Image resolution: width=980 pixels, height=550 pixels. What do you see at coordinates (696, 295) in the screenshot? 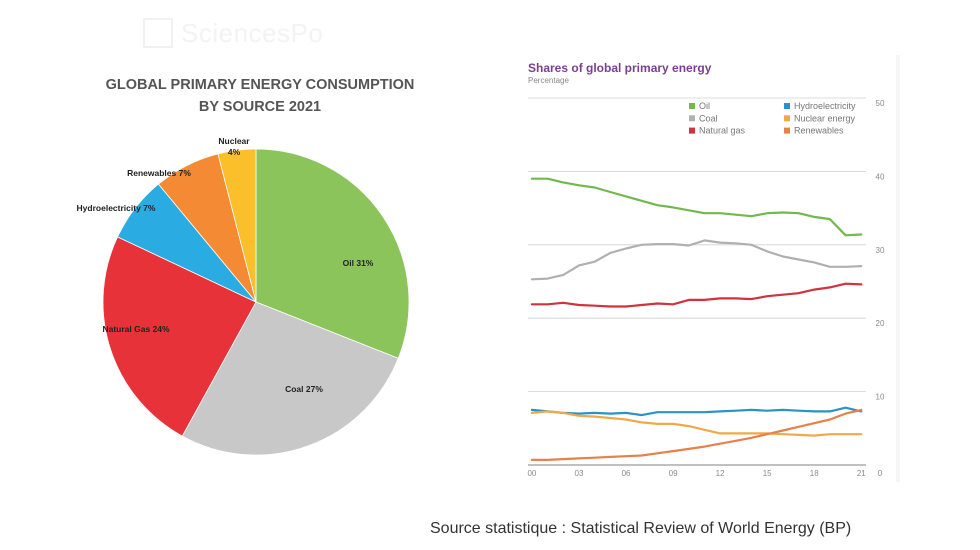
I see `series-line-natural-gas` at bounding box center [696, 295].